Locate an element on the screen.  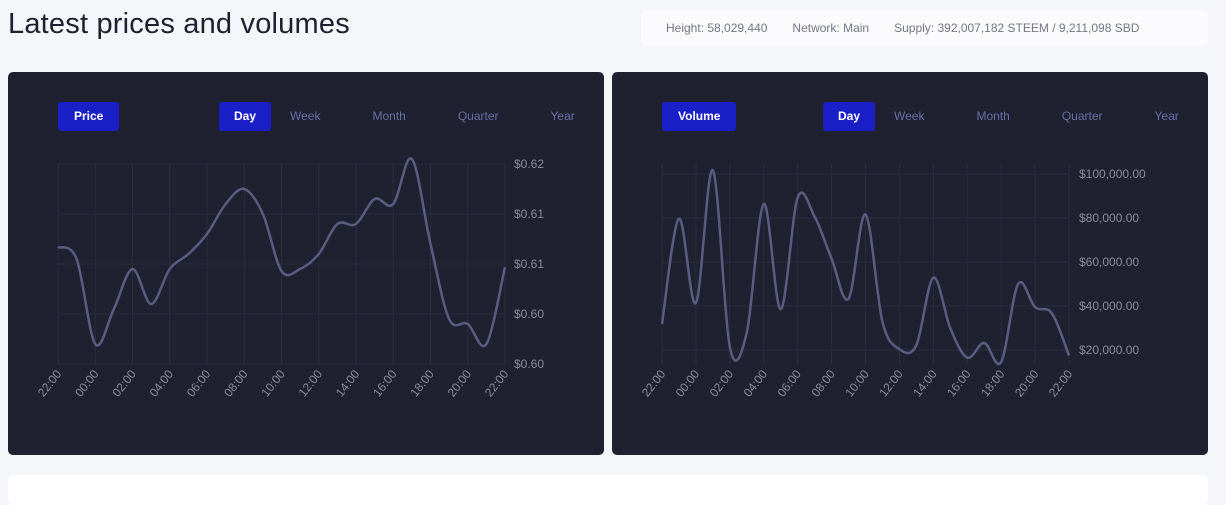
y-tick-label: $80,000.00 is located at coordinates (1109, 218).